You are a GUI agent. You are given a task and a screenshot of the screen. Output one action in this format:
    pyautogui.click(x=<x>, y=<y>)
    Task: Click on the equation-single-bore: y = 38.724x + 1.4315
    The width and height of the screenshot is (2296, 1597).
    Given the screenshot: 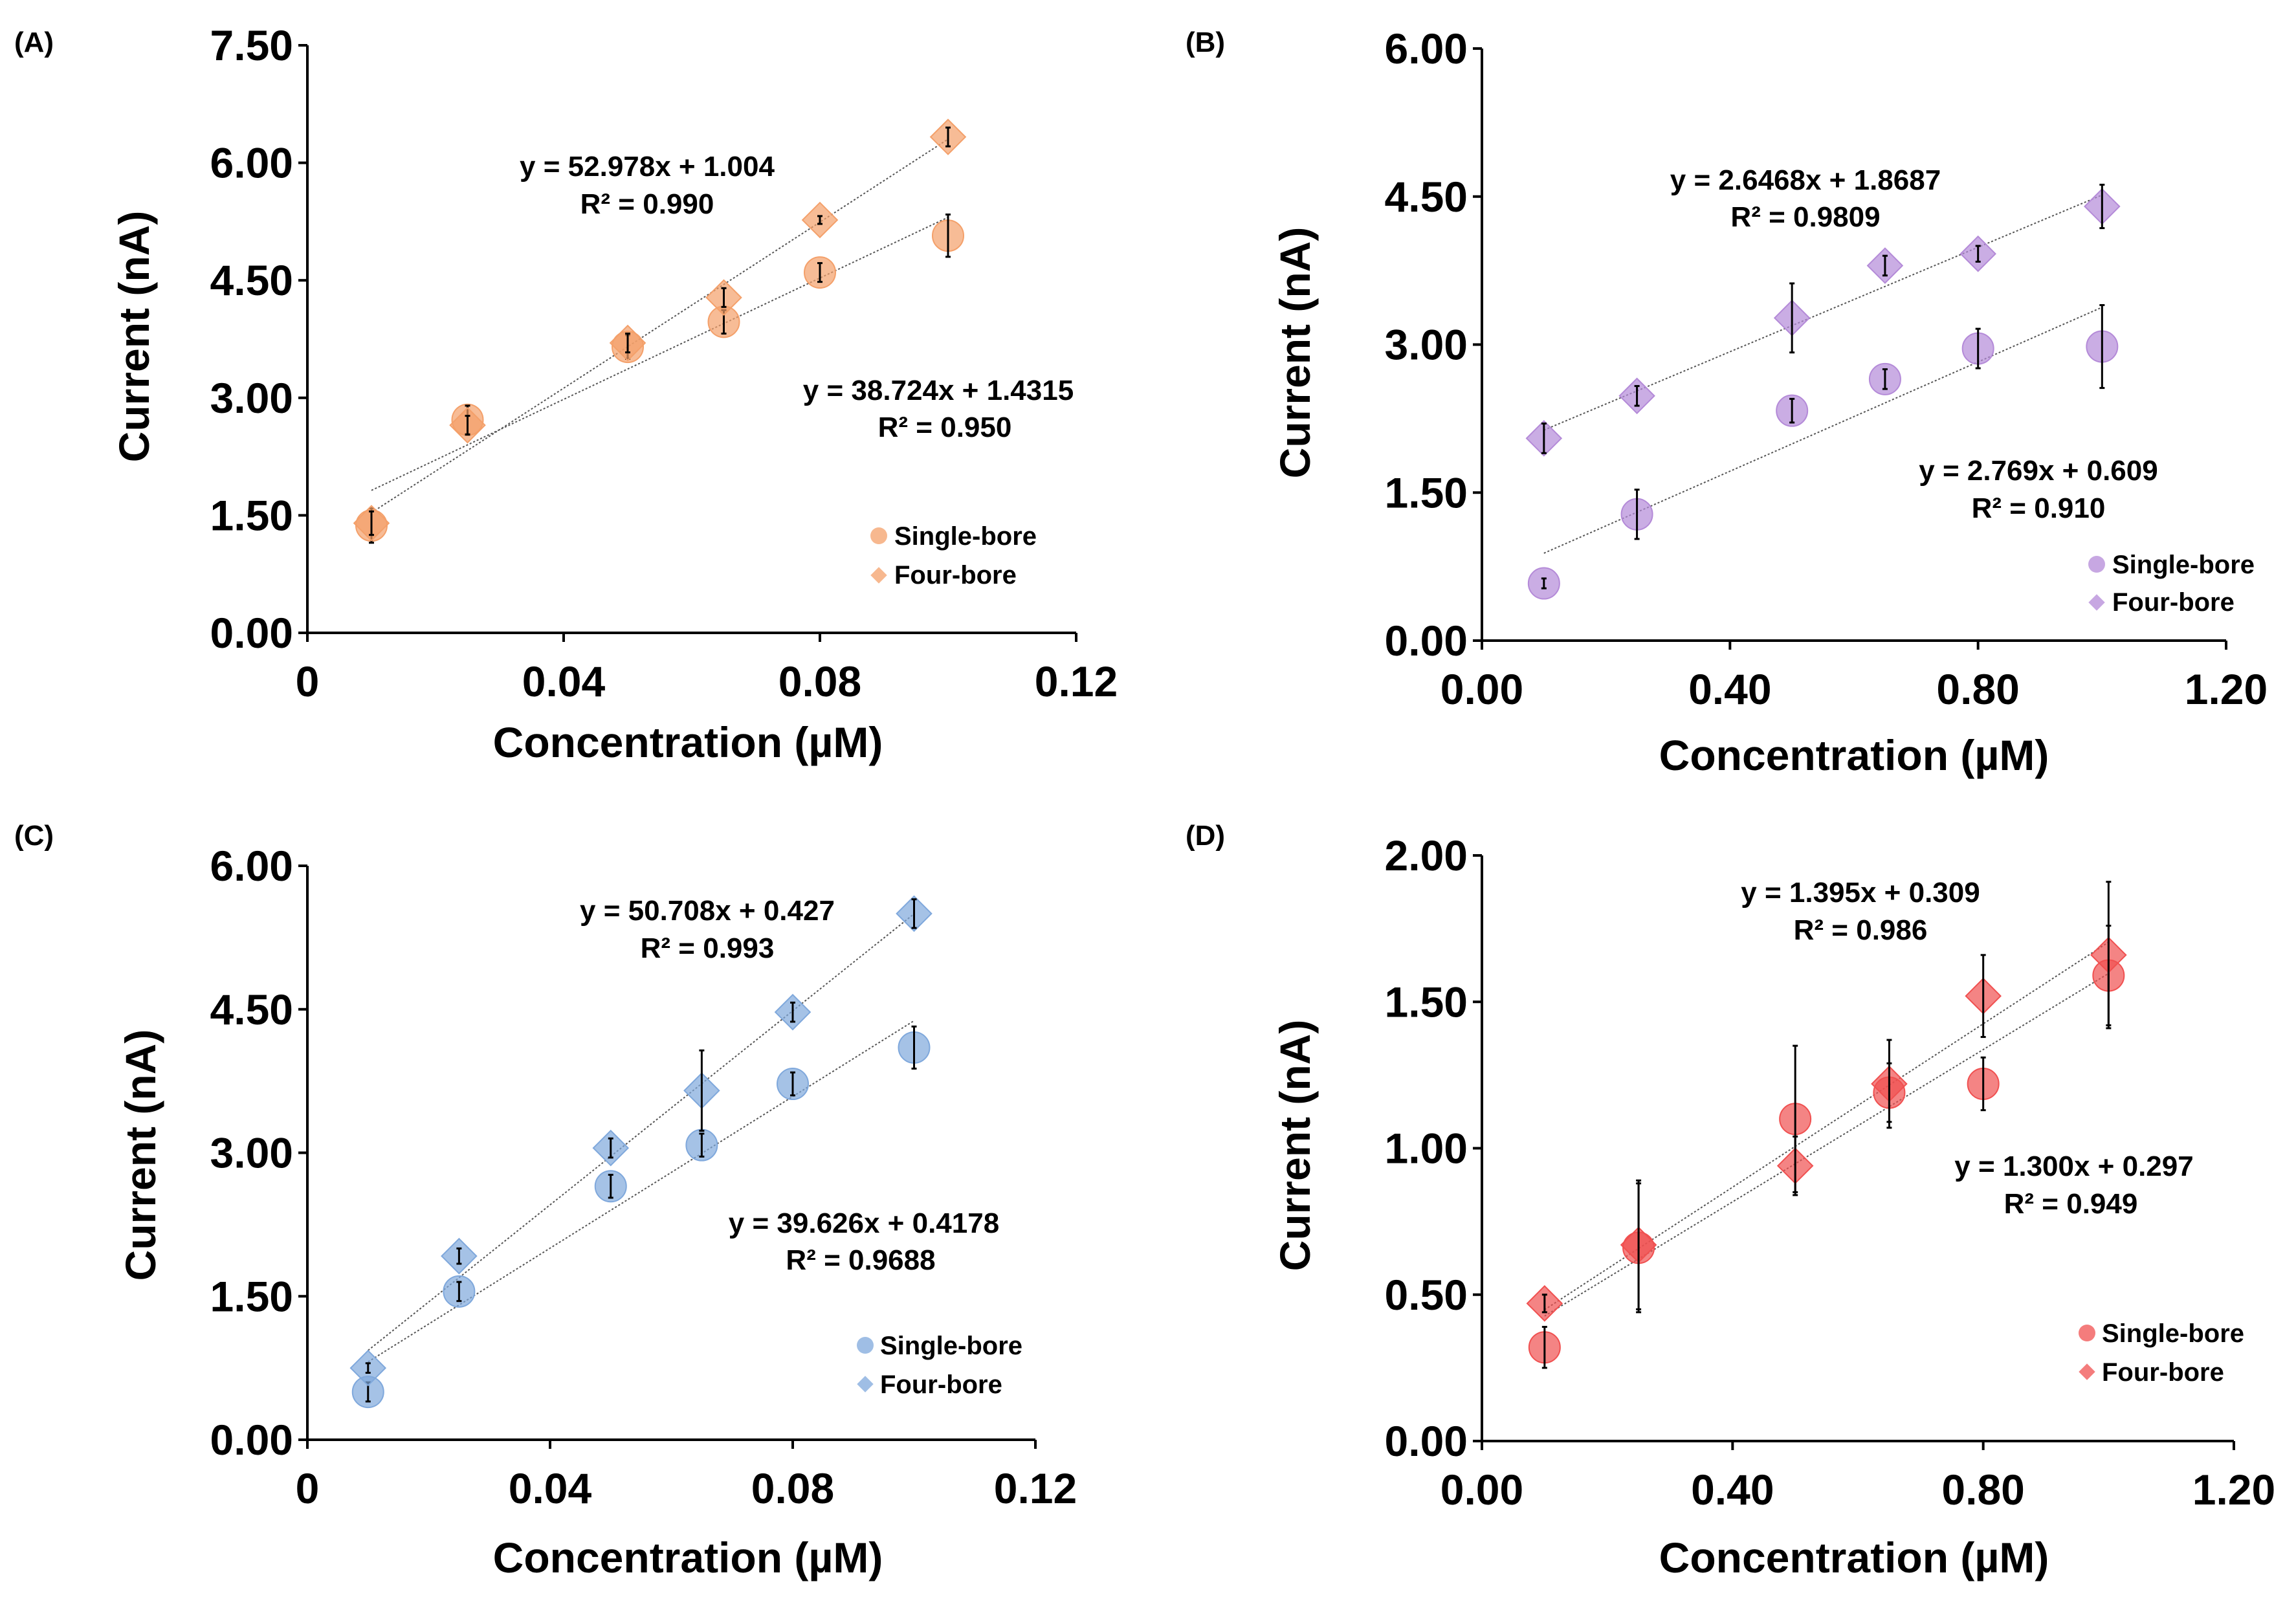 What is the action you would take?
    pyautogui.click(x=939, y=390)
    